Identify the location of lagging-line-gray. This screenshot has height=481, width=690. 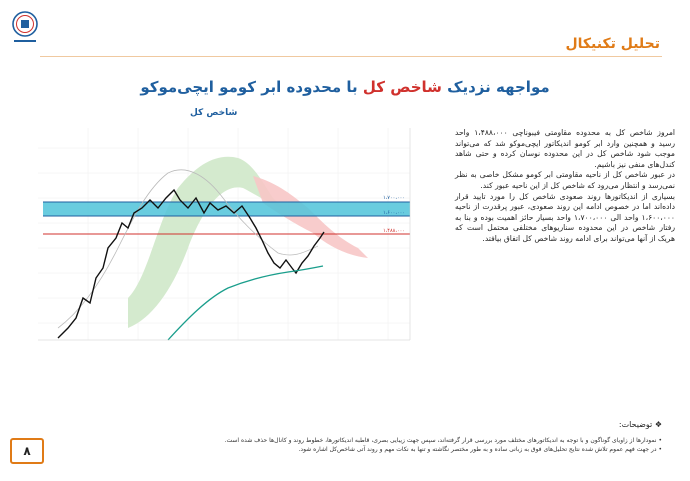
(188, 249).